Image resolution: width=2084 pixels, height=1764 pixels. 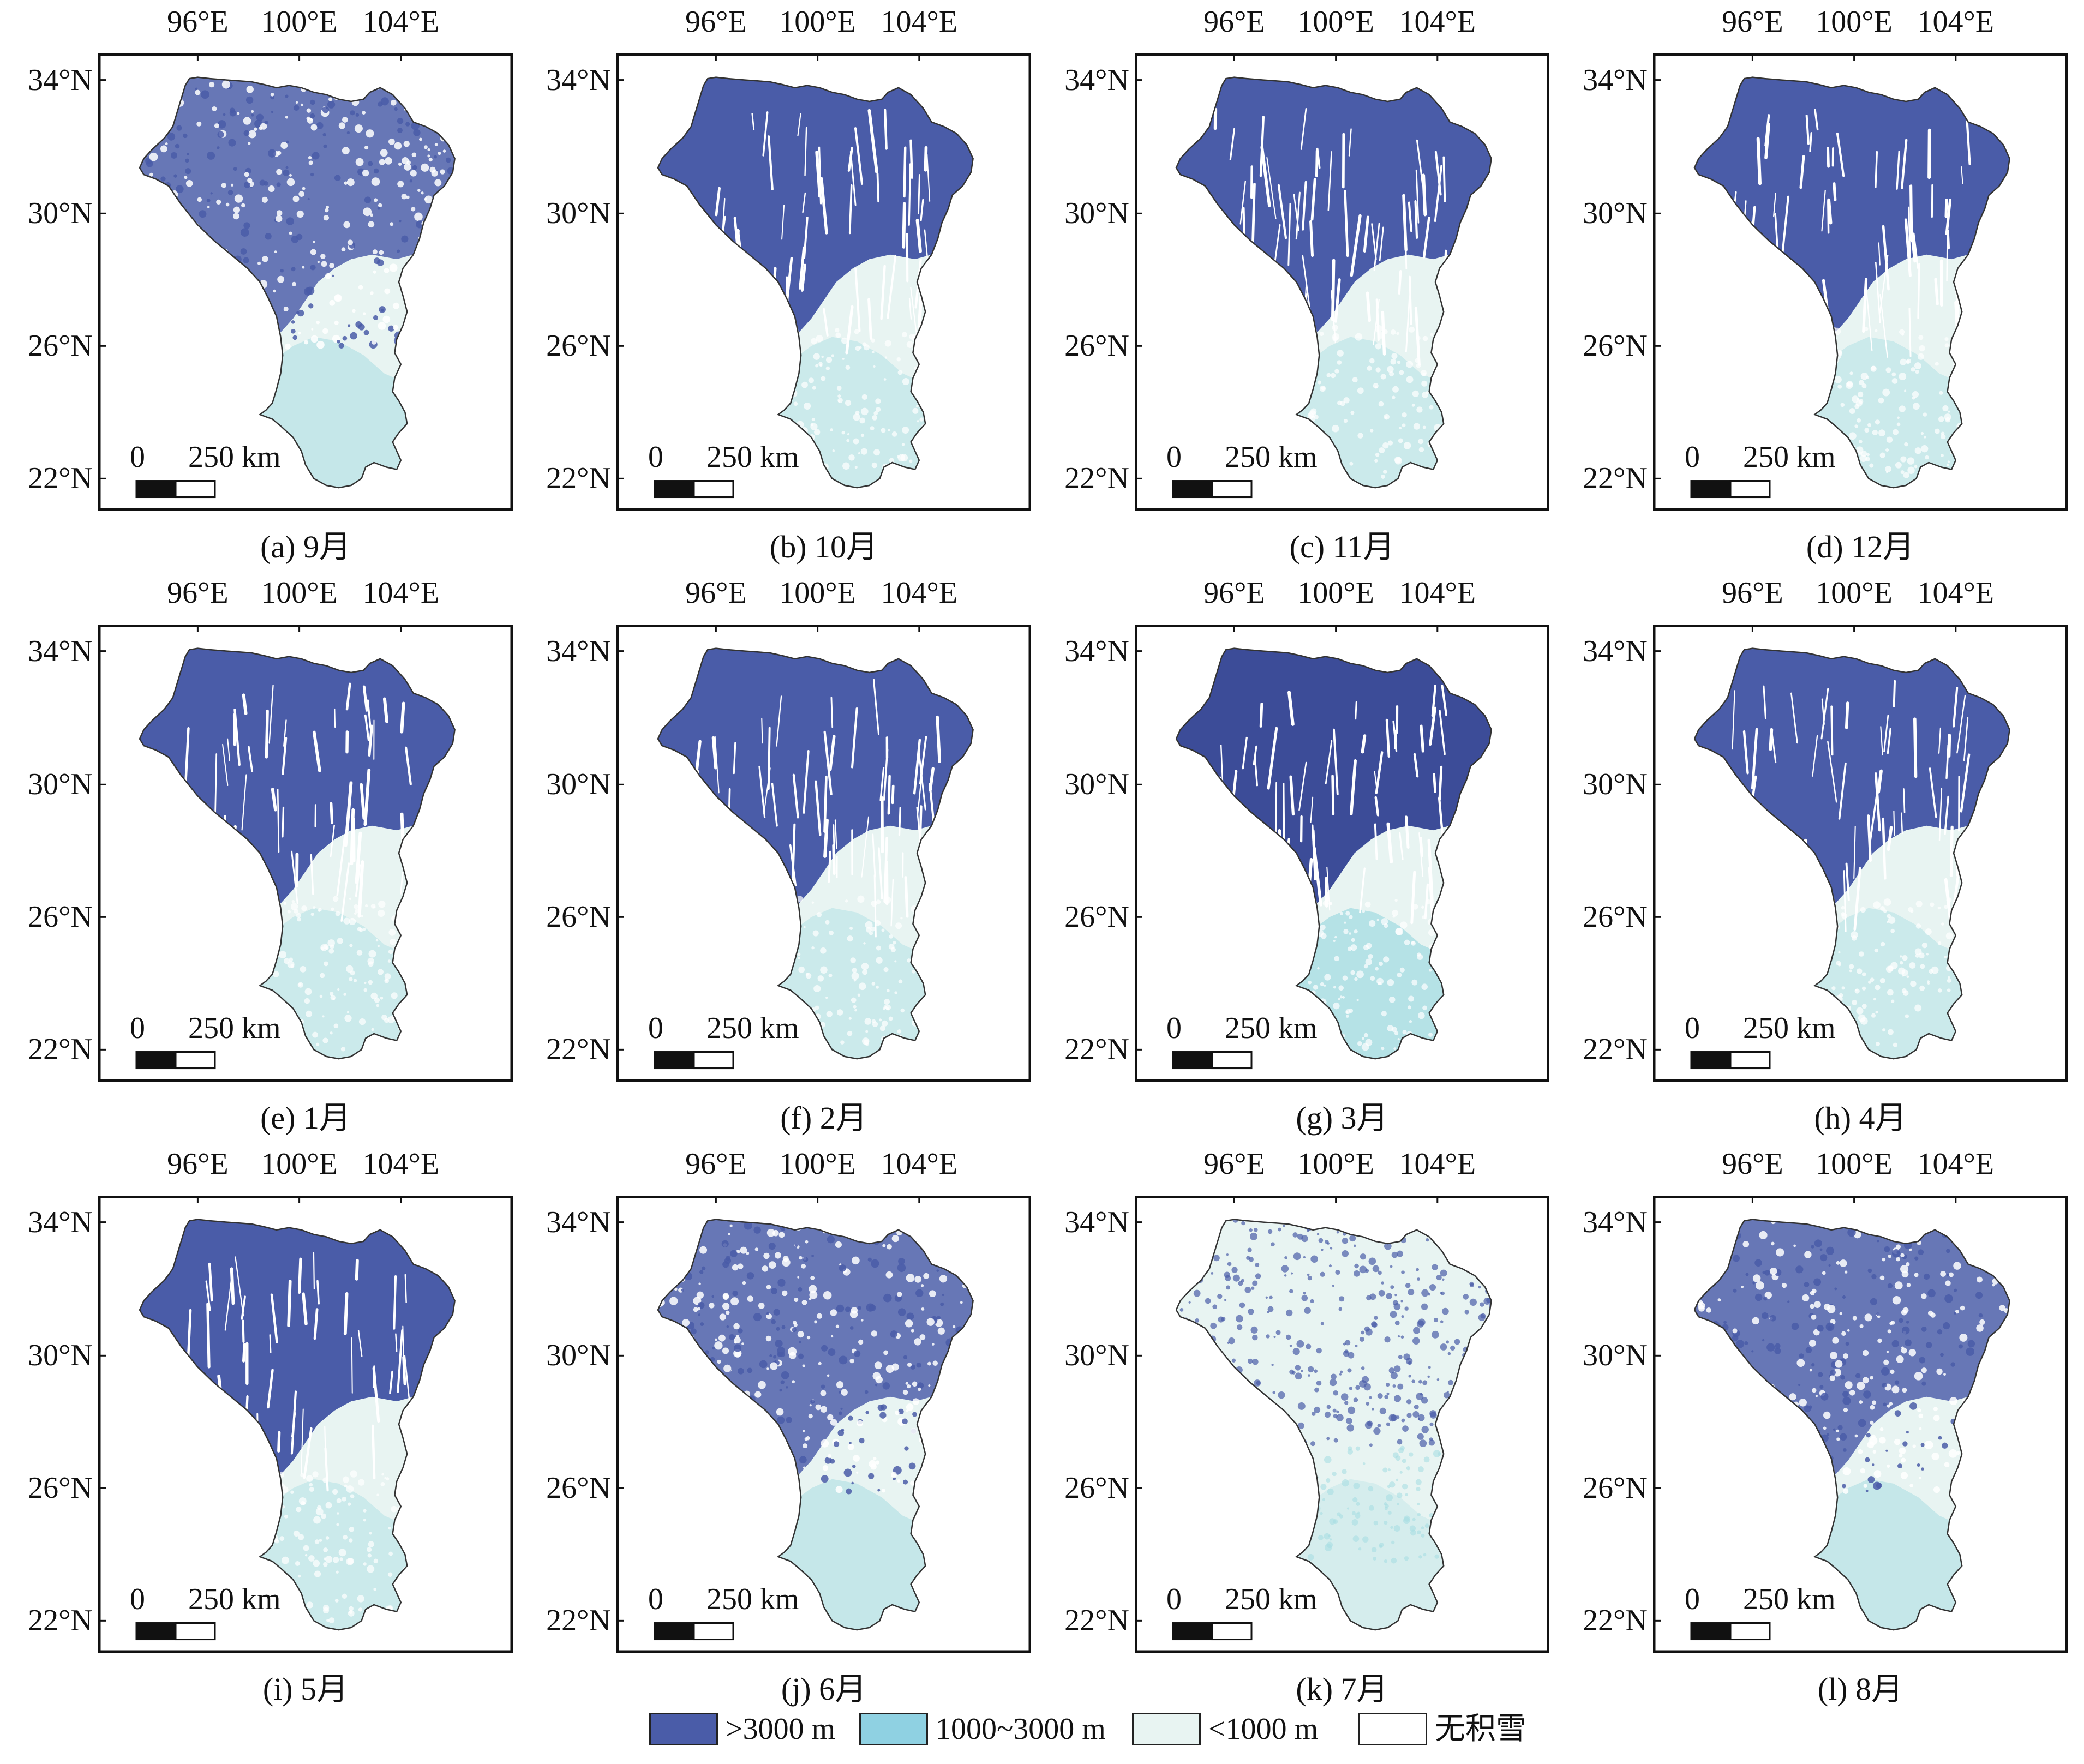 I want to click on region-boundary, so click(x=297, y=853).